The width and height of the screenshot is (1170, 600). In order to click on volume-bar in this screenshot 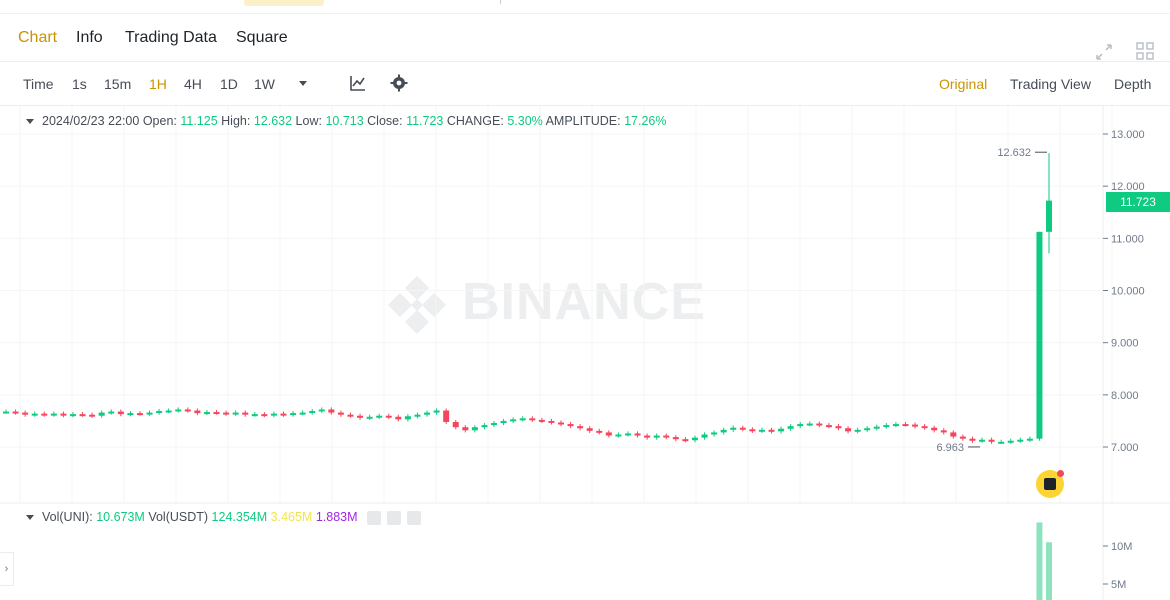, I will do `click(1049, 571)`.